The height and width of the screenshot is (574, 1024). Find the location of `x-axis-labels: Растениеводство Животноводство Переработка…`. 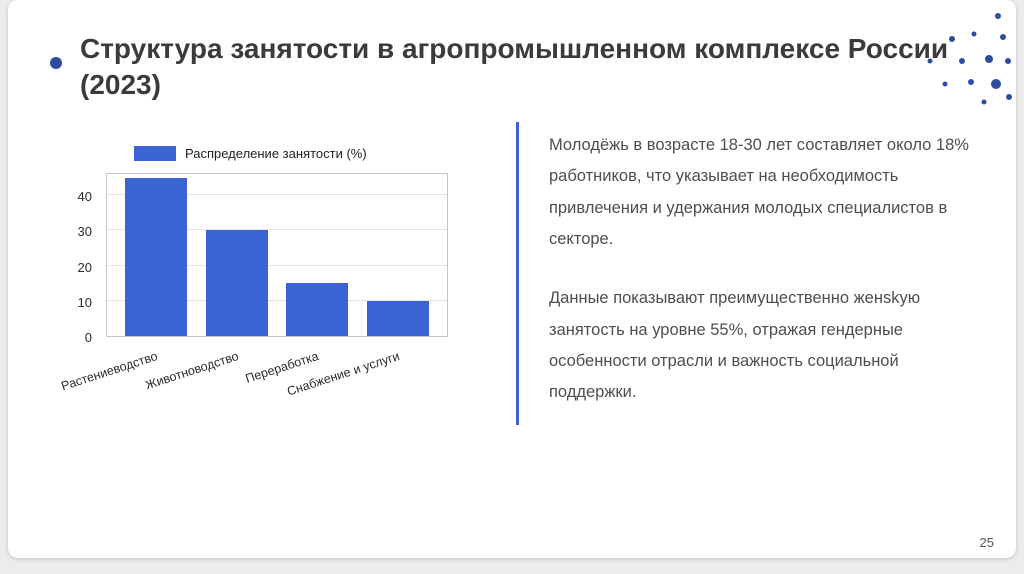

x-axis-labels: Растениеводство Животноводство Переработка… is located at coordinates (270, 380).